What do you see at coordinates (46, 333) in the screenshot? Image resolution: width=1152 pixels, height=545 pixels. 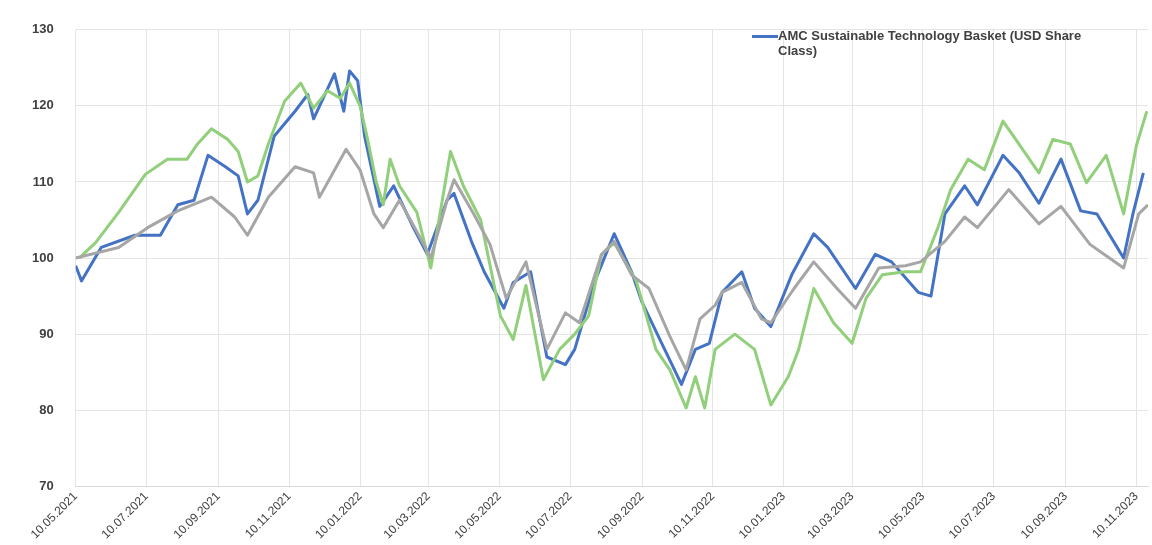 I see `y-tick-label: 90` at bounding box center [46, 333].